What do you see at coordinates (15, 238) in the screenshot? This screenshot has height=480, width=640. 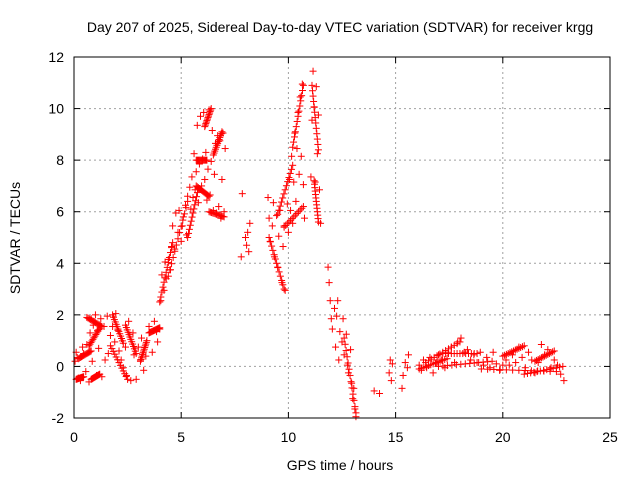 I see `y-axis-label: SDTVAR / TECUs` at bounding box center [15, 238].